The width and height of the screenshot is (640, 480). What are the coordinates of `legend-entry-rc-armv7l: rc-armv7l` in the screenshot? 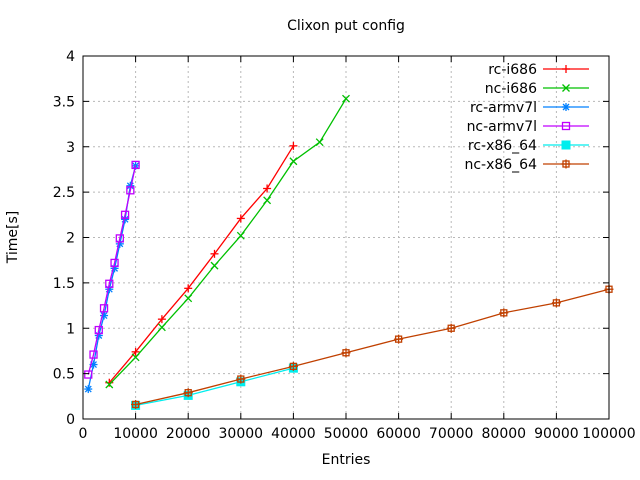 It's located at (529, 108).